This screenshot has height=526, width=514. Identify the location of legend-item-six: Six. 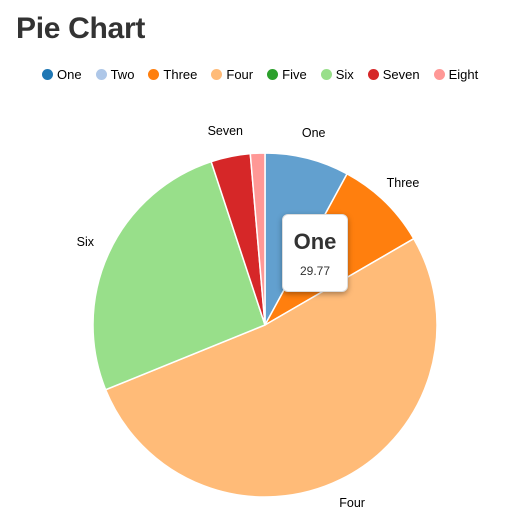
(337, 74).